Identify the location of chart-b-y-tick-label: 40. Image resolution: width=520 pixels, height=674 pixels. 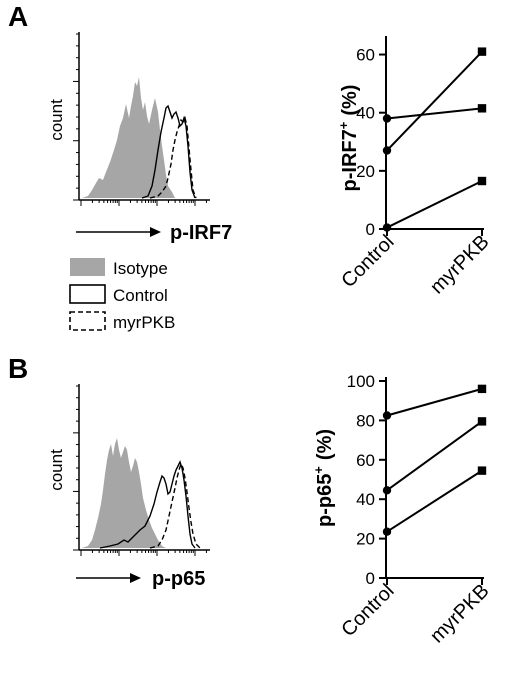
(365, 499).